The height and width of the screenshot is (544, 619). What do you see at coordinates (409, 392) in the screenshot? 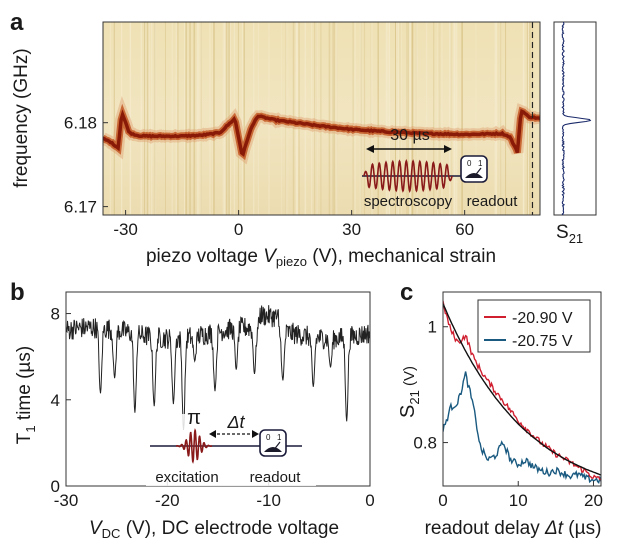
I see `panel-c-y-axis-label: S21 (V)` at bounding box center [409, 392].